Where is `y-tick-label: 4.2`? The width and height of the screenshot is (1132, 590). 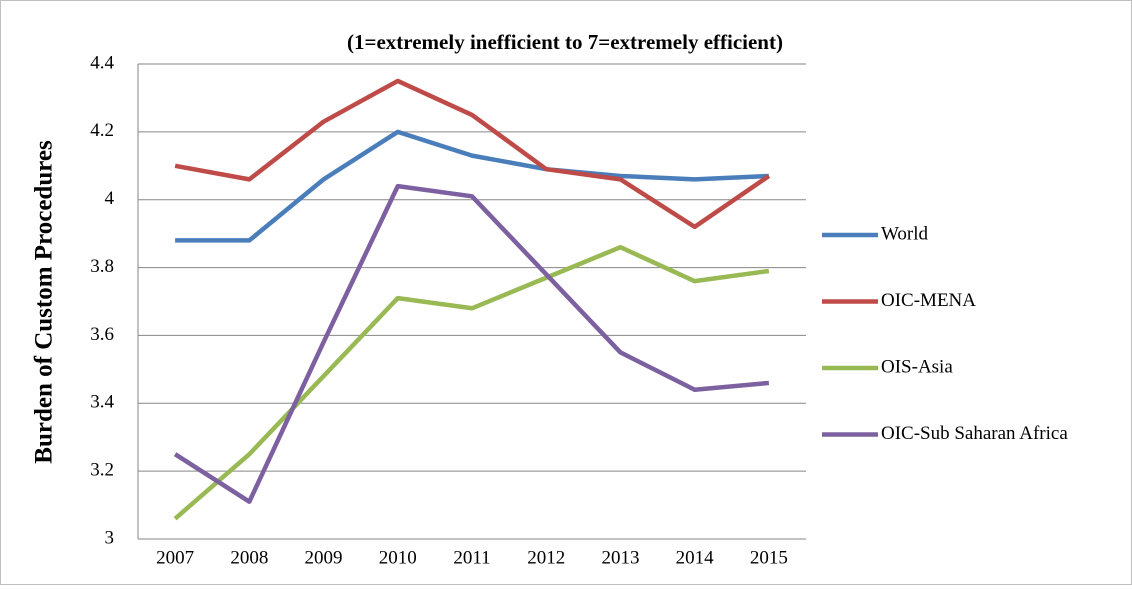
y-tick-label: 4.2 is located at coordinates (102, 130).